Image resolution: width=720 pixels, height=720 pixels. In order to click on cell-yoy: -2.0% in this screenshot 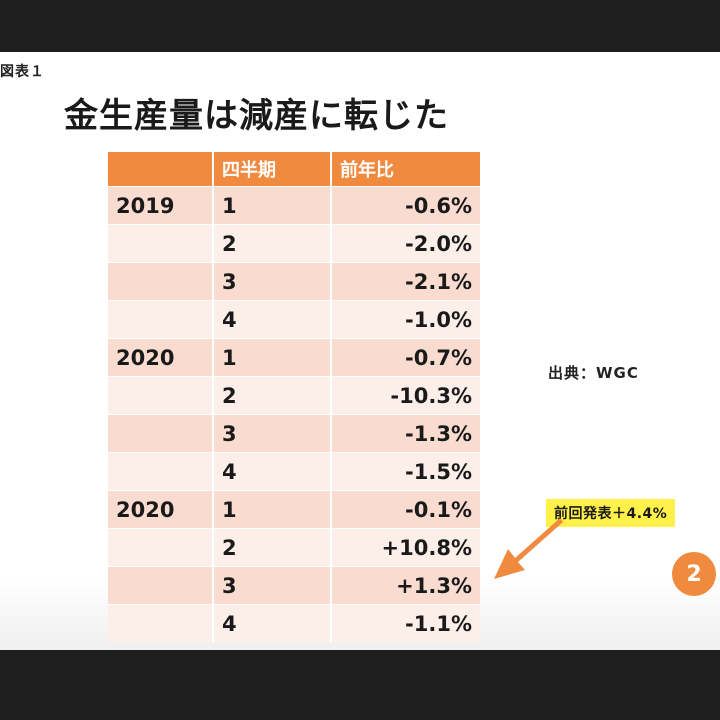, I will do `click(406, 243)`.